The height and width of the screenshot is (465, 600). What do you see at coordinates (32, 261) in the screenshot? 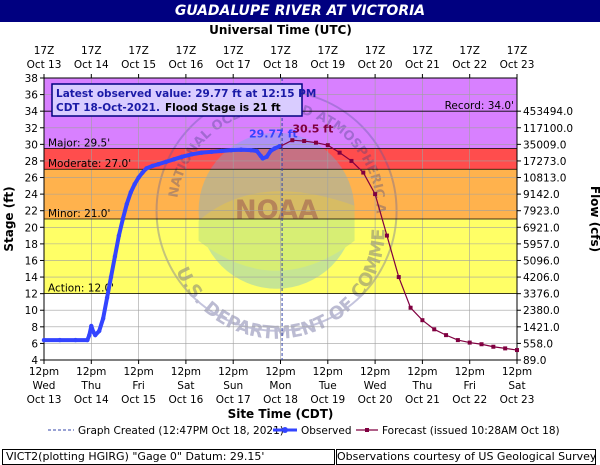
I see `y-tick-label: 16` at bounding box center [32, 261].